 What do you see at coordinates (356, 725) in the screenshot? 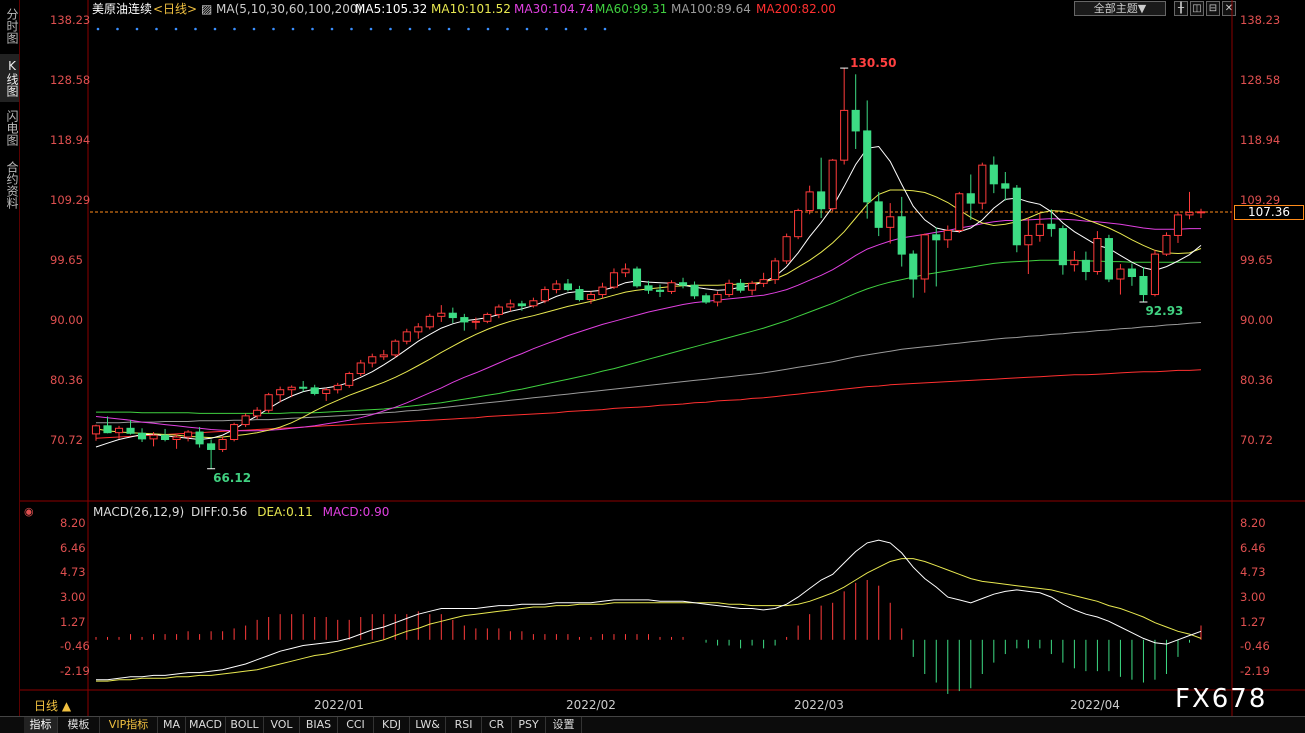
I see `toolbar-cci: CCI` at bounding box center [356, 725].